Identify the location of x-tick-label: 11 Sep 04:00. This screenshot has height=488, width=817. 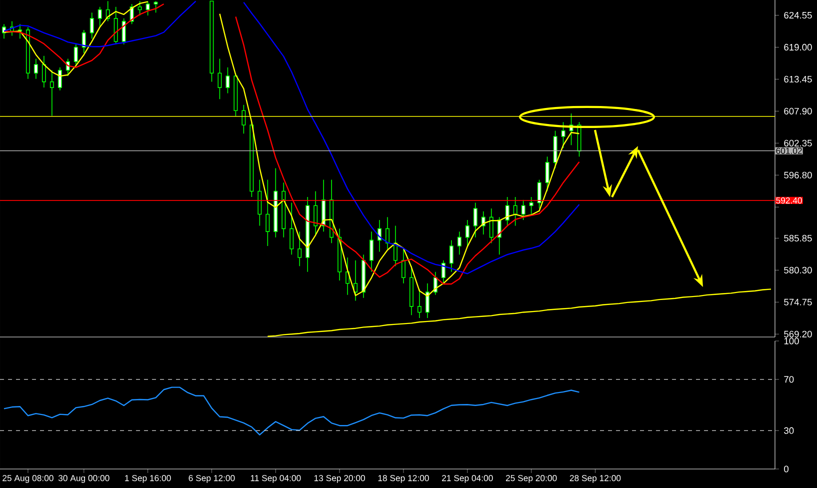
(275, 479).